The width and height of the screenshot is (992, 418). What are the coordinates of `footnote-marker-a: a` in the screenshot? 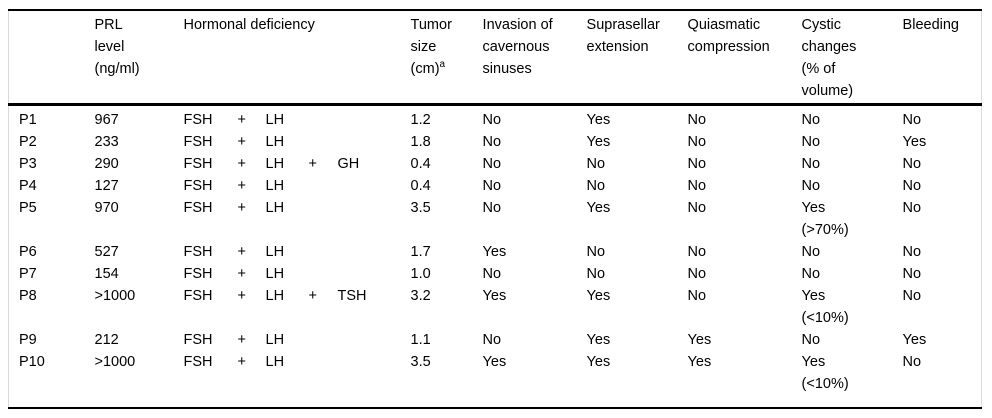 It's located at (442, 65).